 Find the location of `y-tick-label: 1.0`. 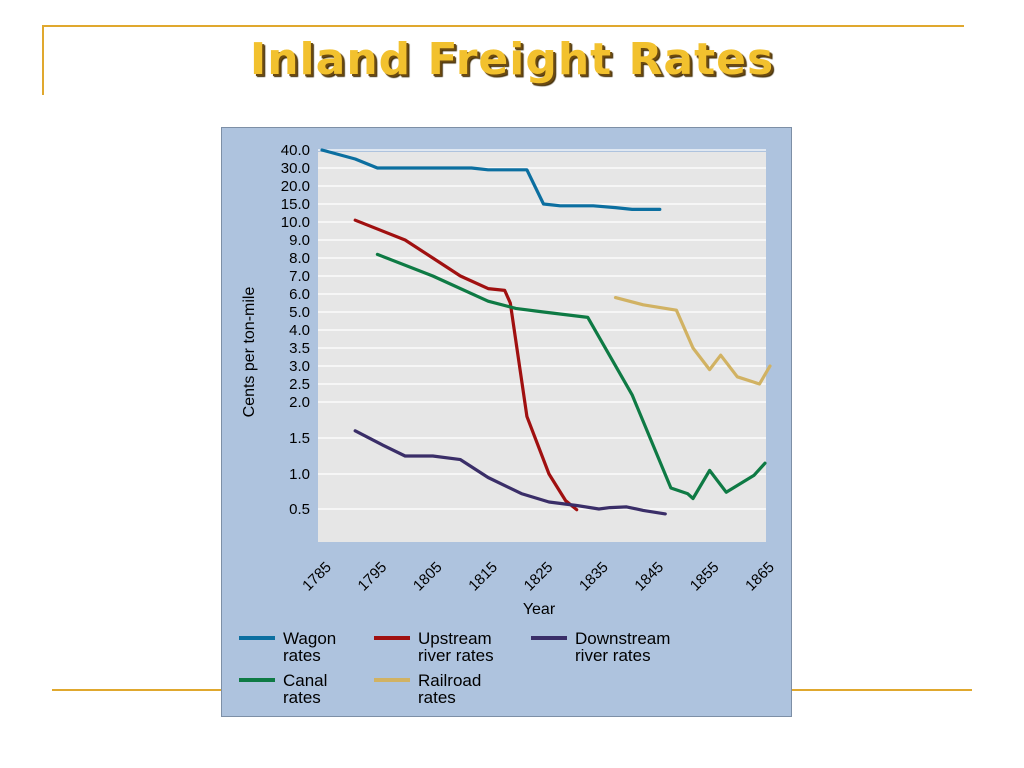

y-tick-label: 1.0 is located at coordinates (299, 474).